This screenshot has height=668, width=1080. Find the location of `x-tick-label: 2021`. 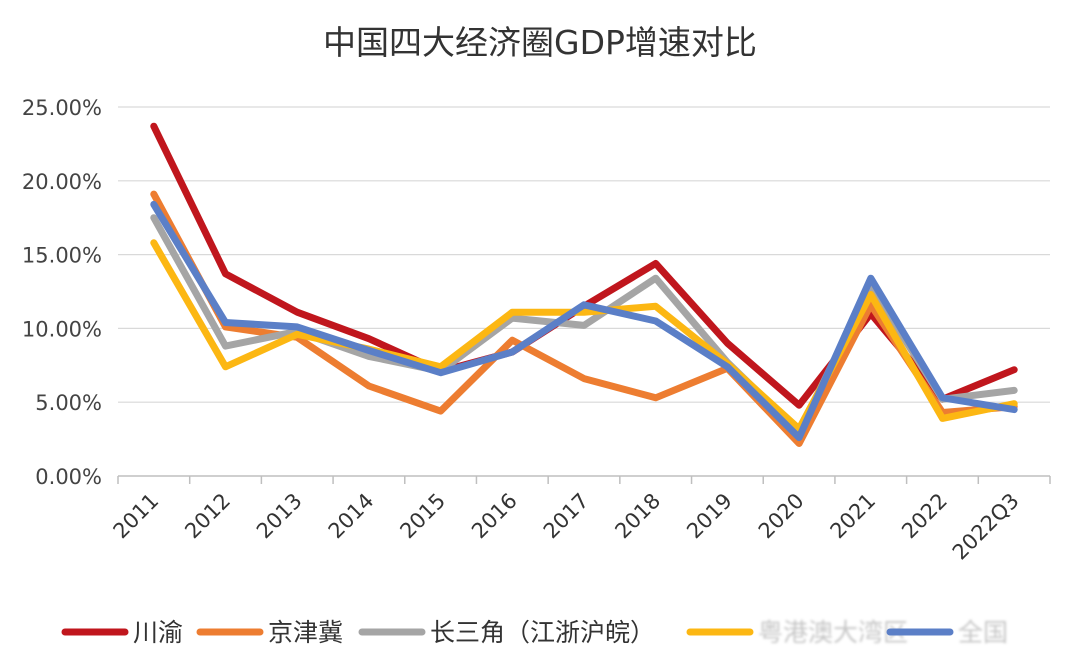

x-tick-label: 2021 is located at coordinates (853, 516).